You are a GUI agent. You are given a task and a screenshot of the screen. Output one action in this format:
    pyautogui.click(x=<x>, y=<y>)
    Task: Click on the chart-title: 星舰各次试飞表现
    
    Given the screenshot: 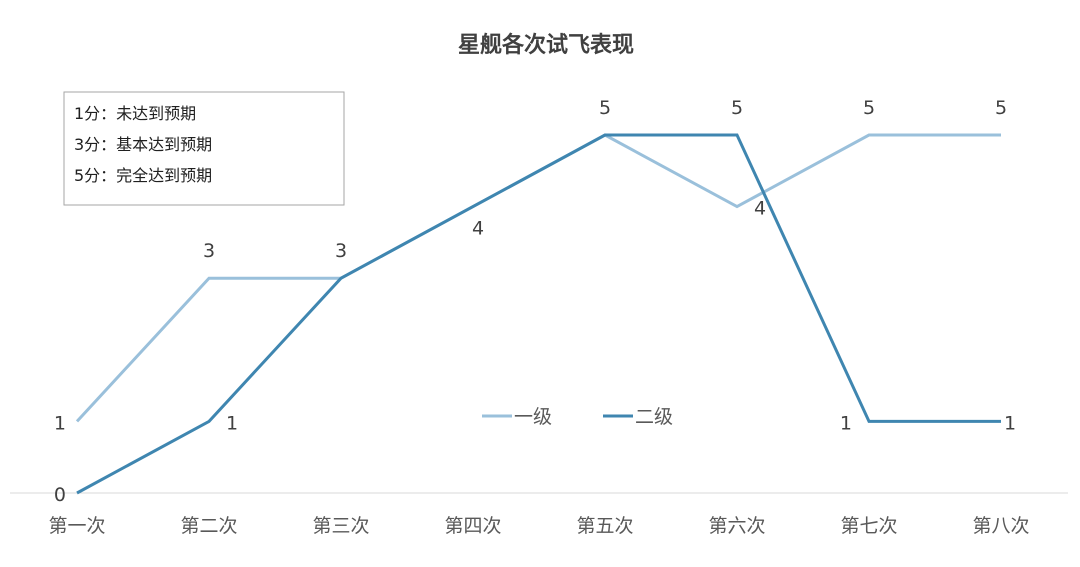 What is the action you would take?
    pyautogui.click(x=546, y=45)
    